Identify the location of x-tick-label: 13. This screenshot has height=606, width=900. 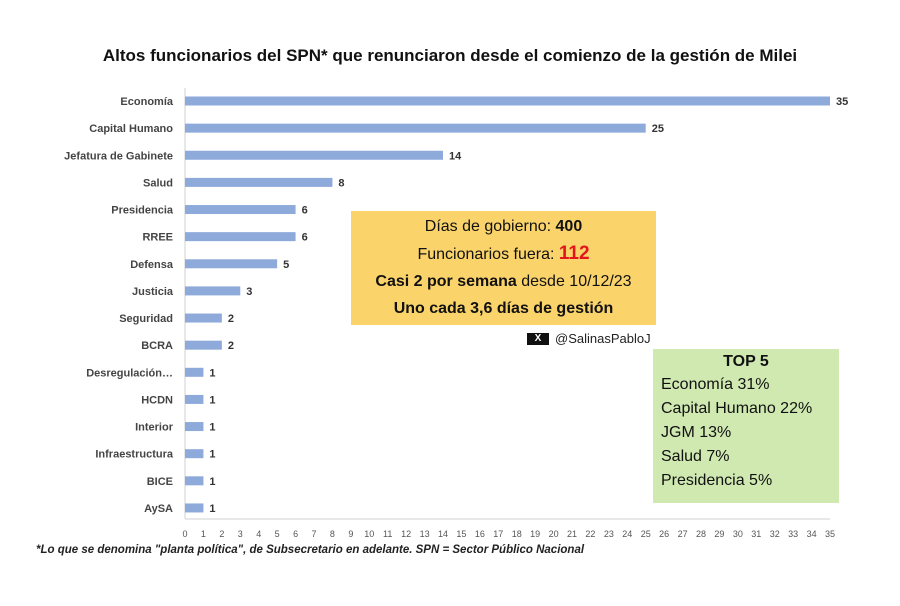
(425, 534).